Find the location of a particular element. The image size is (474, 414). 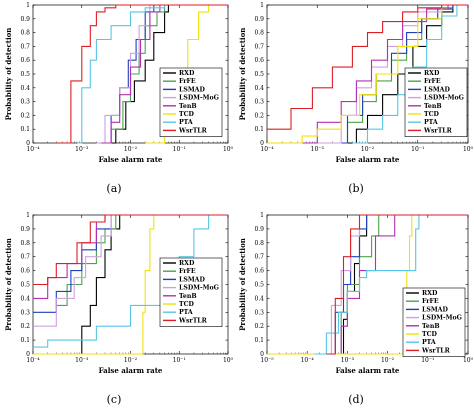

legend-label: WsrTLR is located at coordinates (193, 320).